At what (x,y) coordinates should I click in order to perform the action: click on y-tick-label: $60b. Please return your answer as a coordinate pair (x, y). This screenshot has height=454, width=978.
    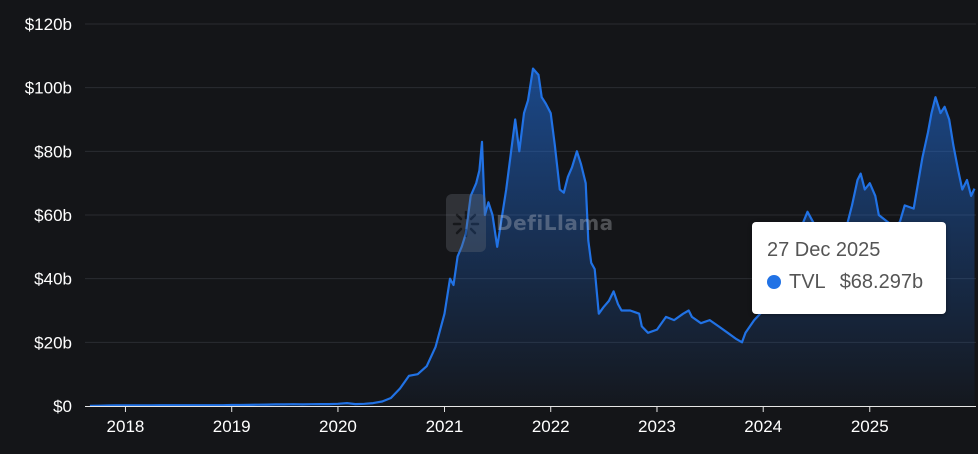
    Looking at the image, I should click on (53, 215).